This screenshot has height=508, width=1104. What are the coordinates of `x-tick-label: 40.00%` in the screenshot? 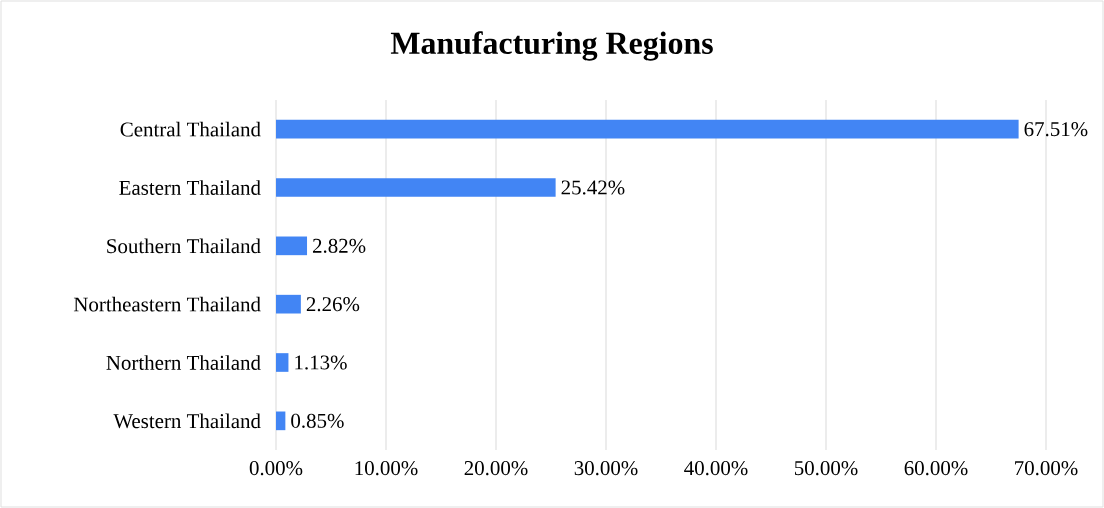 It's located at (716, 468).